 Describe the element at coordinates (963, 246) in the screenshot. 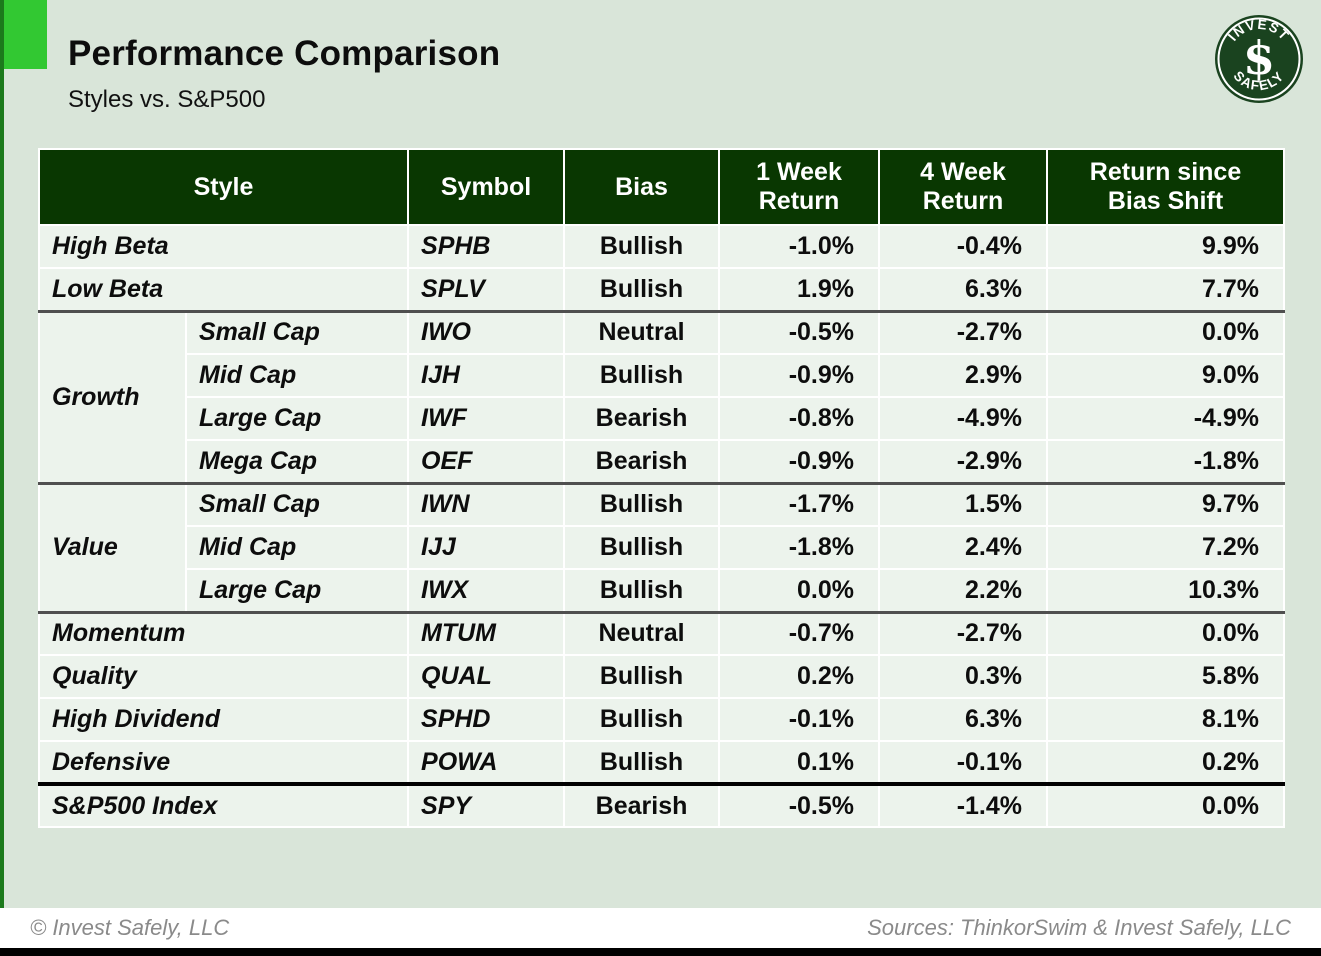

I see `week4-return-cell: -0.4%` at that location.